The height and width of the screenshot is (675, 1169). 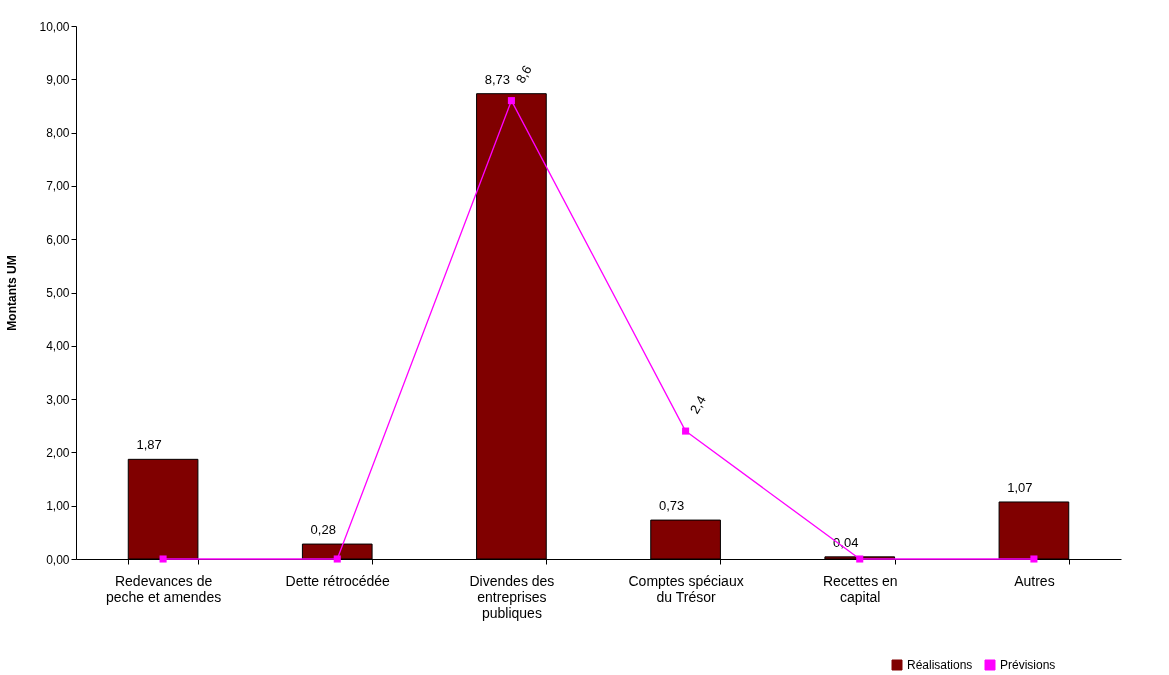 What do you see at coordinates (338, 580) in the screenshot?
I see `x-tick-label: Dette rétrocédée` at bounding box center [338, 580].